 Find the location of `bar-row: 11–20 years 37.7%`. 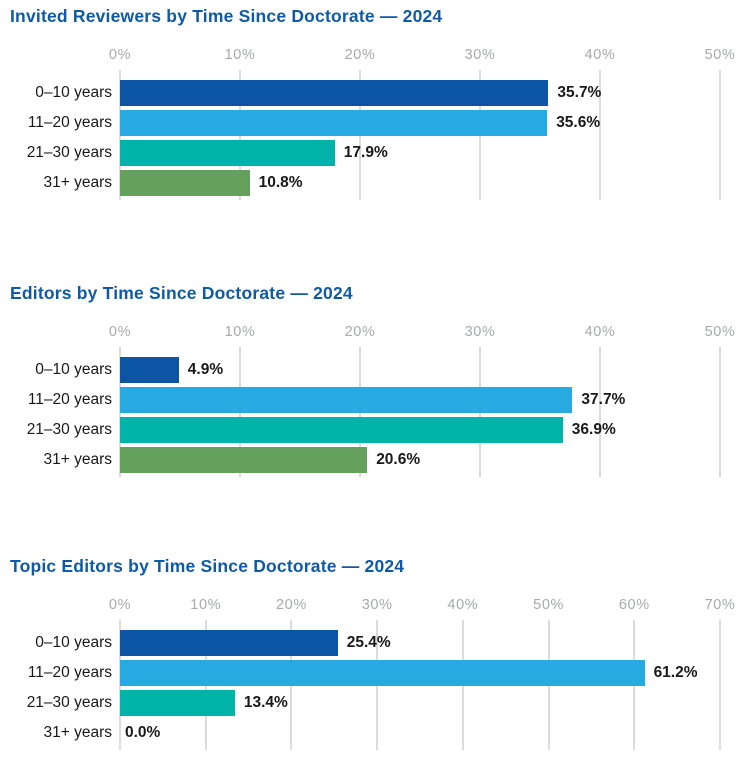

bar-row: 11–20 years 37.7% is located at coordinates (377, 400).